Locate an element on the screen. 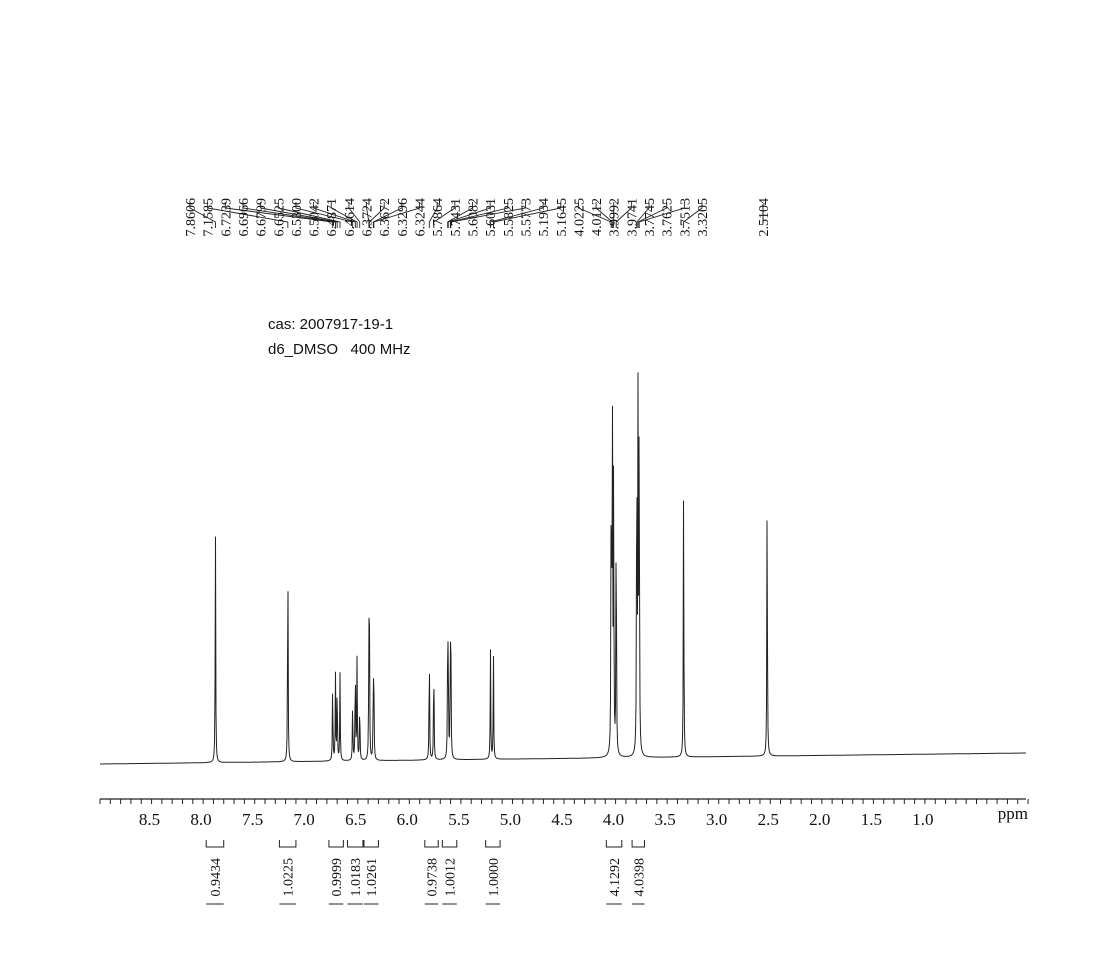 This screenshot has width=1118, height=957. peak-label: 6.3296 is located at coordinates (403, 217).